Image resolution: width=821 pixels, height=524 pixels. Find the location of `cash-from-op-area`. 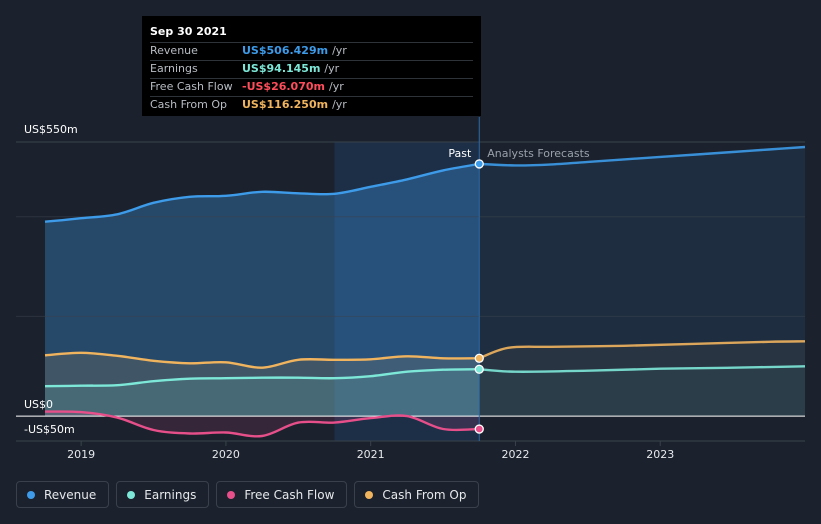

cash-from-op-area is located at coordinates (262, 384).